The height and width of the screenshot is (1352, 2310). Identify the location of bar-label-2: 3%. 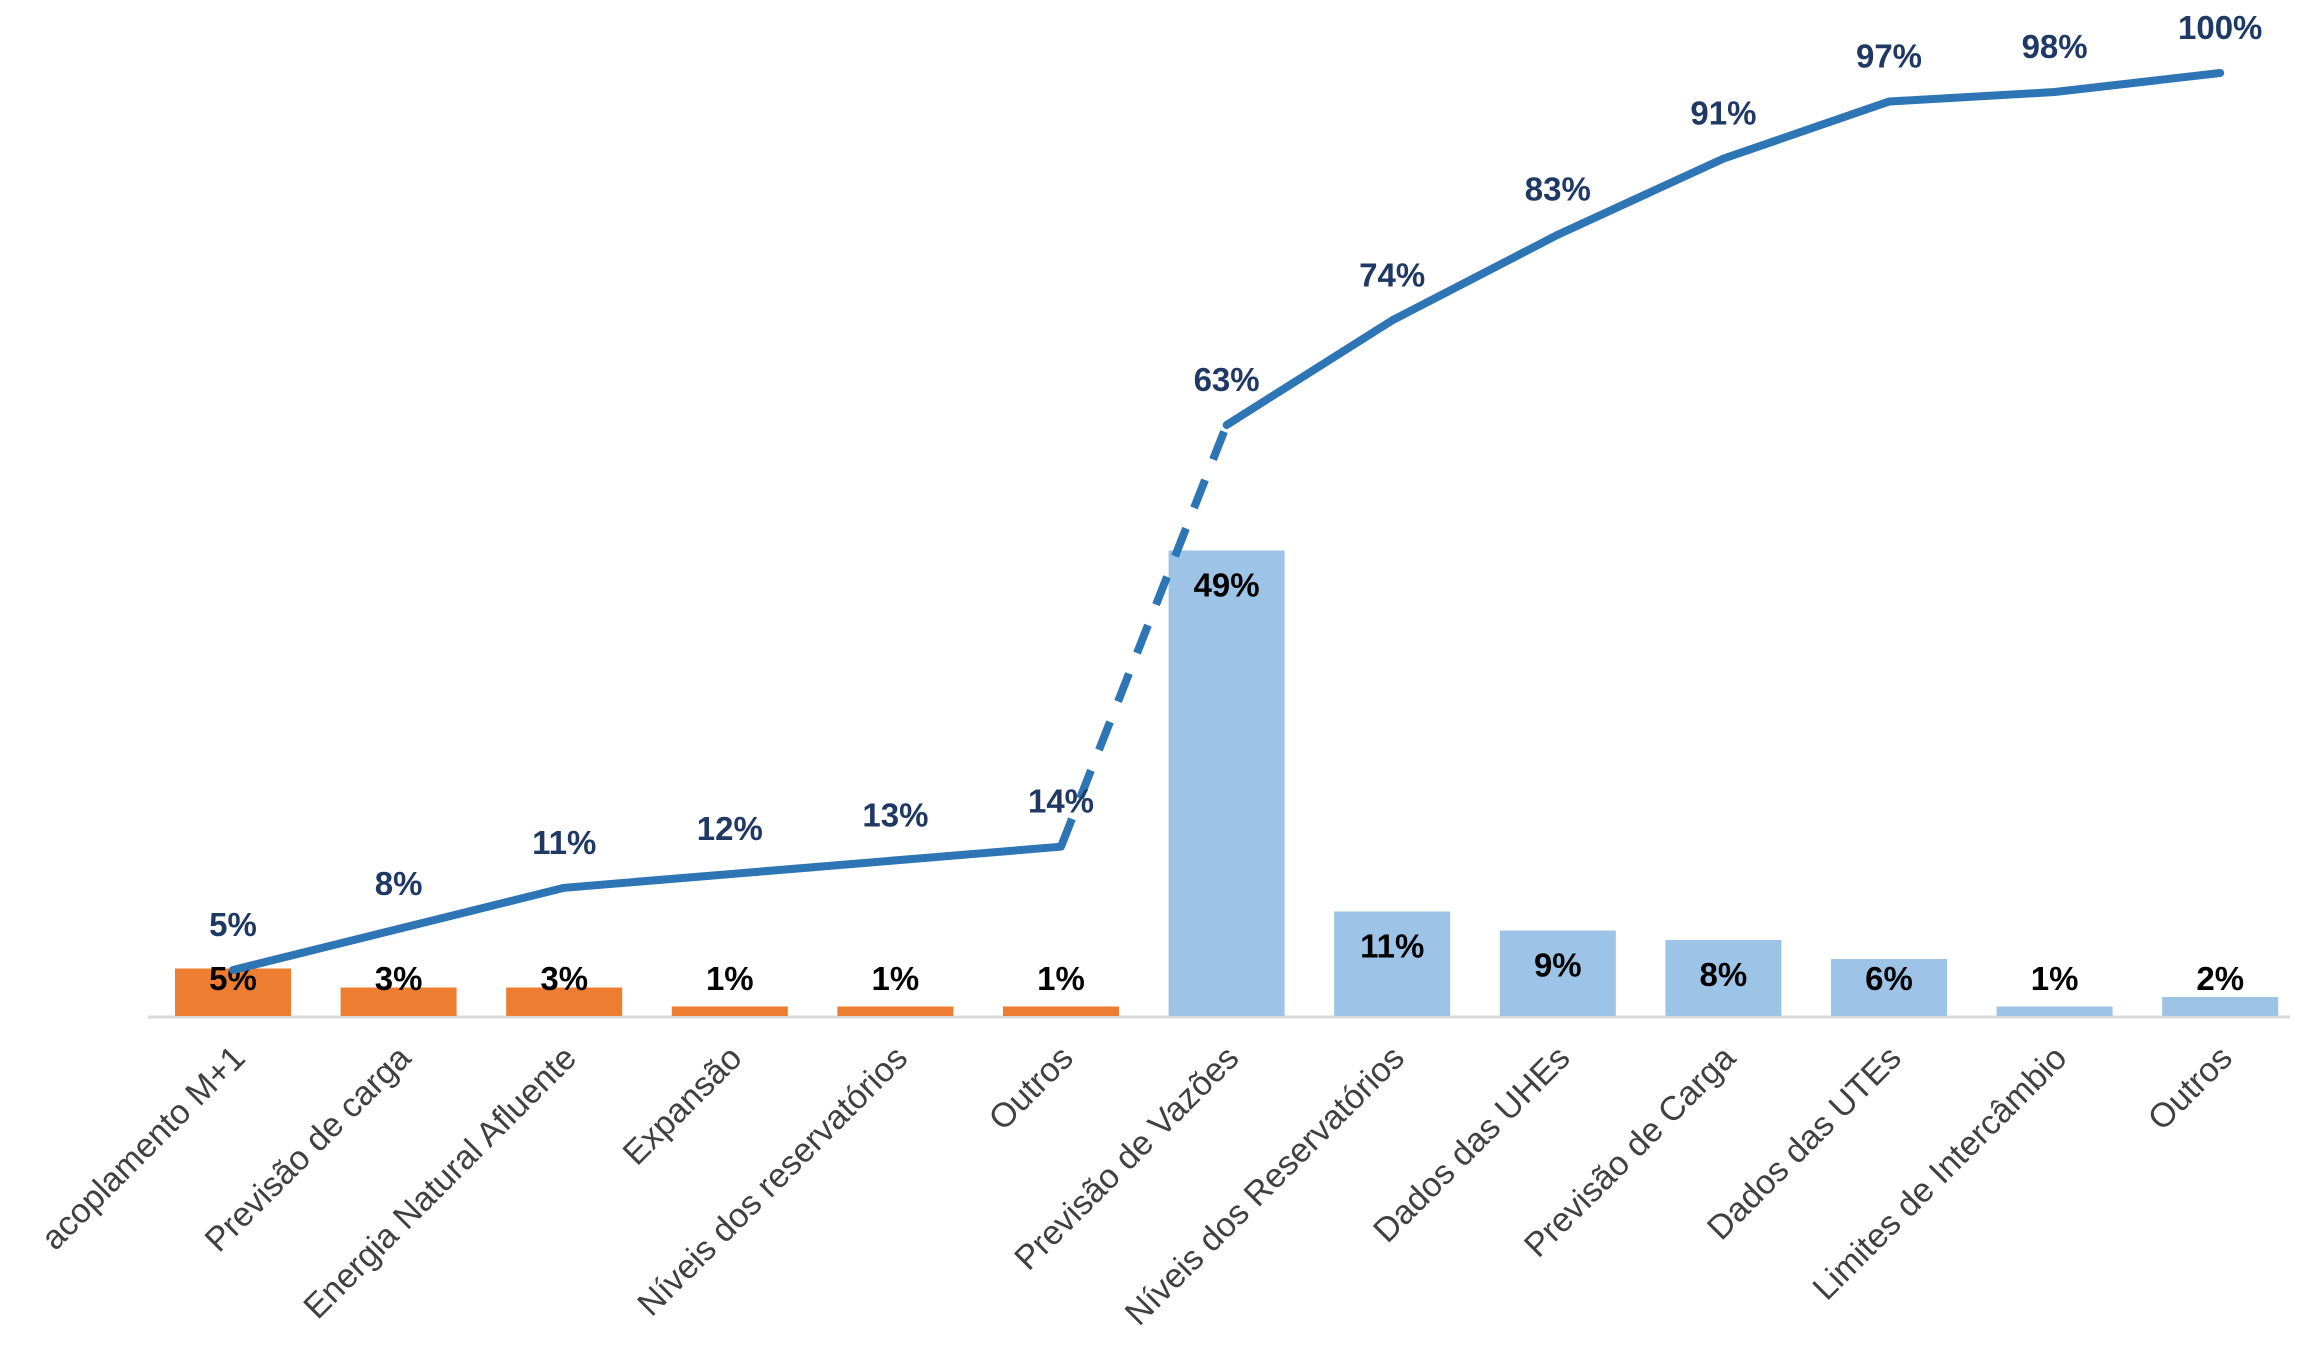
(399, 978).